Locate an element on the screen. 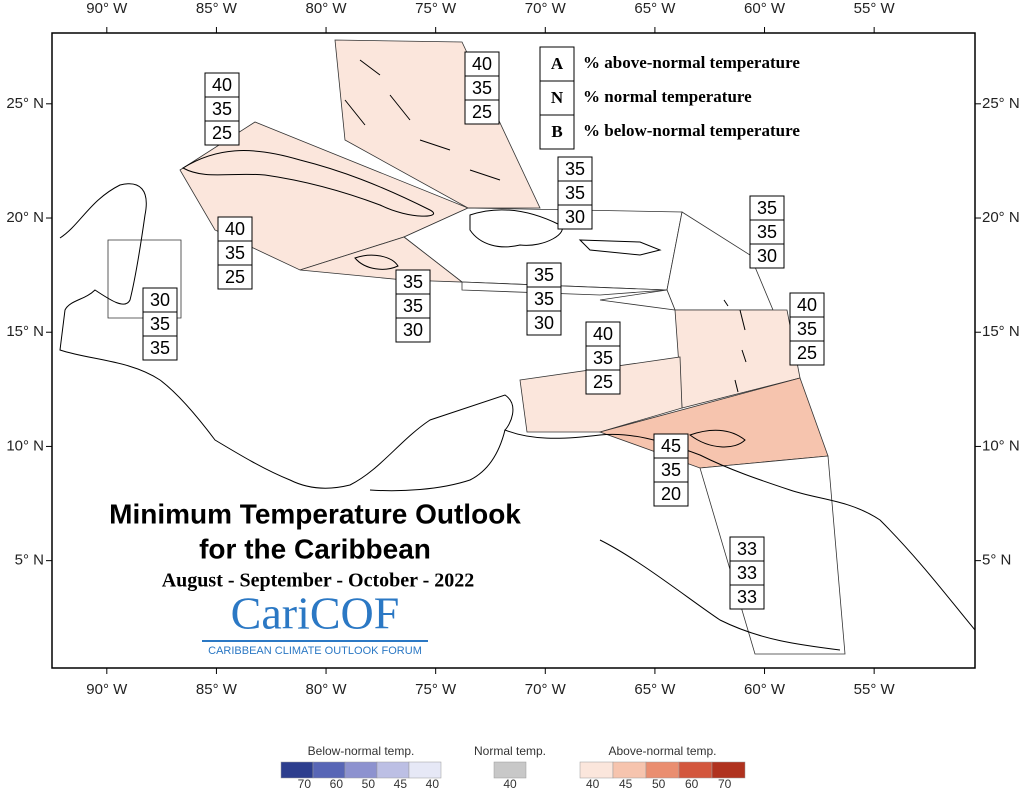 The image size is (1030, 791). key-letter: B is located at coordinates (556, 131).